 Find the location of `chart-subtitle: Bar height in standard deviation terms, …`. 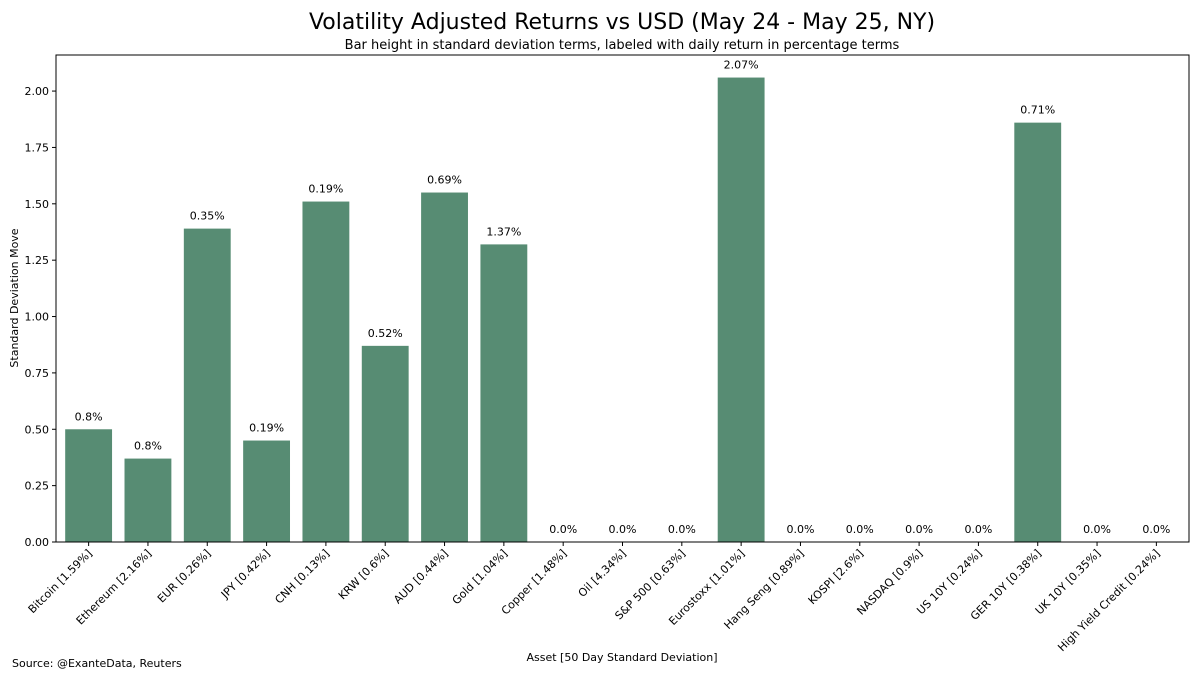

chart-subtitle: Bar height in standard deviation terms, … is located at coordinates (622, 45).